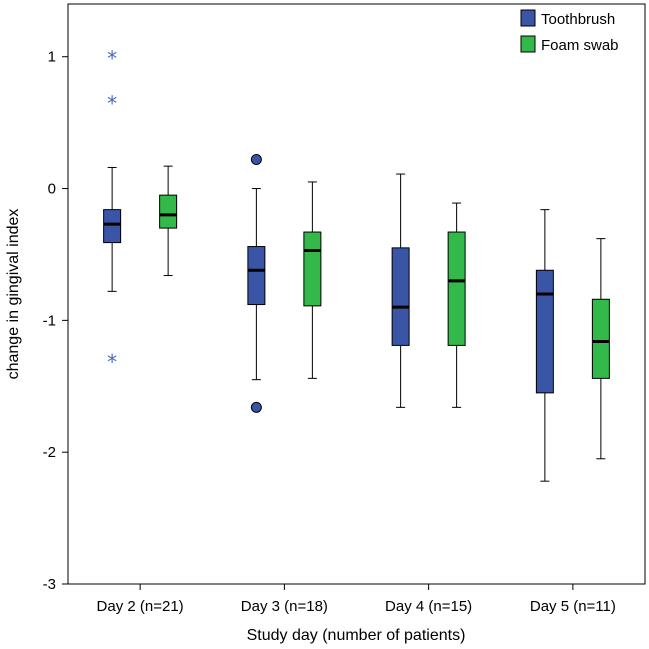  Describe the element at coordinates (49, 584) in the screenshot. I see `y-tick-label: -3` at that location.